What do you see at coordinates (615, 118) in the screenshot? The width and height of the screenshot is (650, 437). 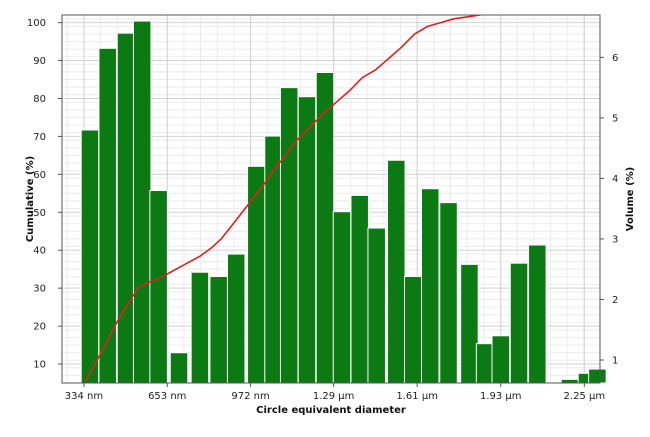 I see `right-tick-label: 5` at bounding box center [615, 118].